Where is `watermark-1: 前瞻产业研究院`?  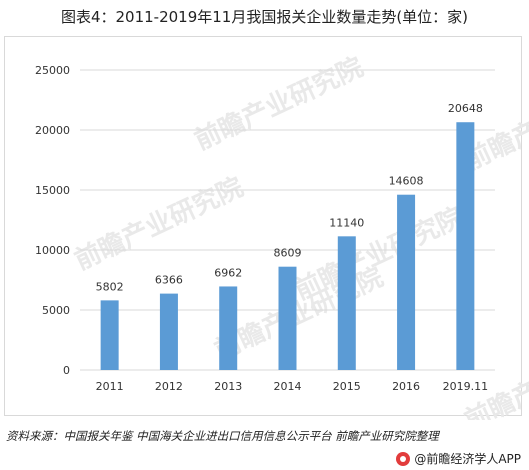 watermark-1: 前瞻产业研究院 is located at coordinates (159, 223).